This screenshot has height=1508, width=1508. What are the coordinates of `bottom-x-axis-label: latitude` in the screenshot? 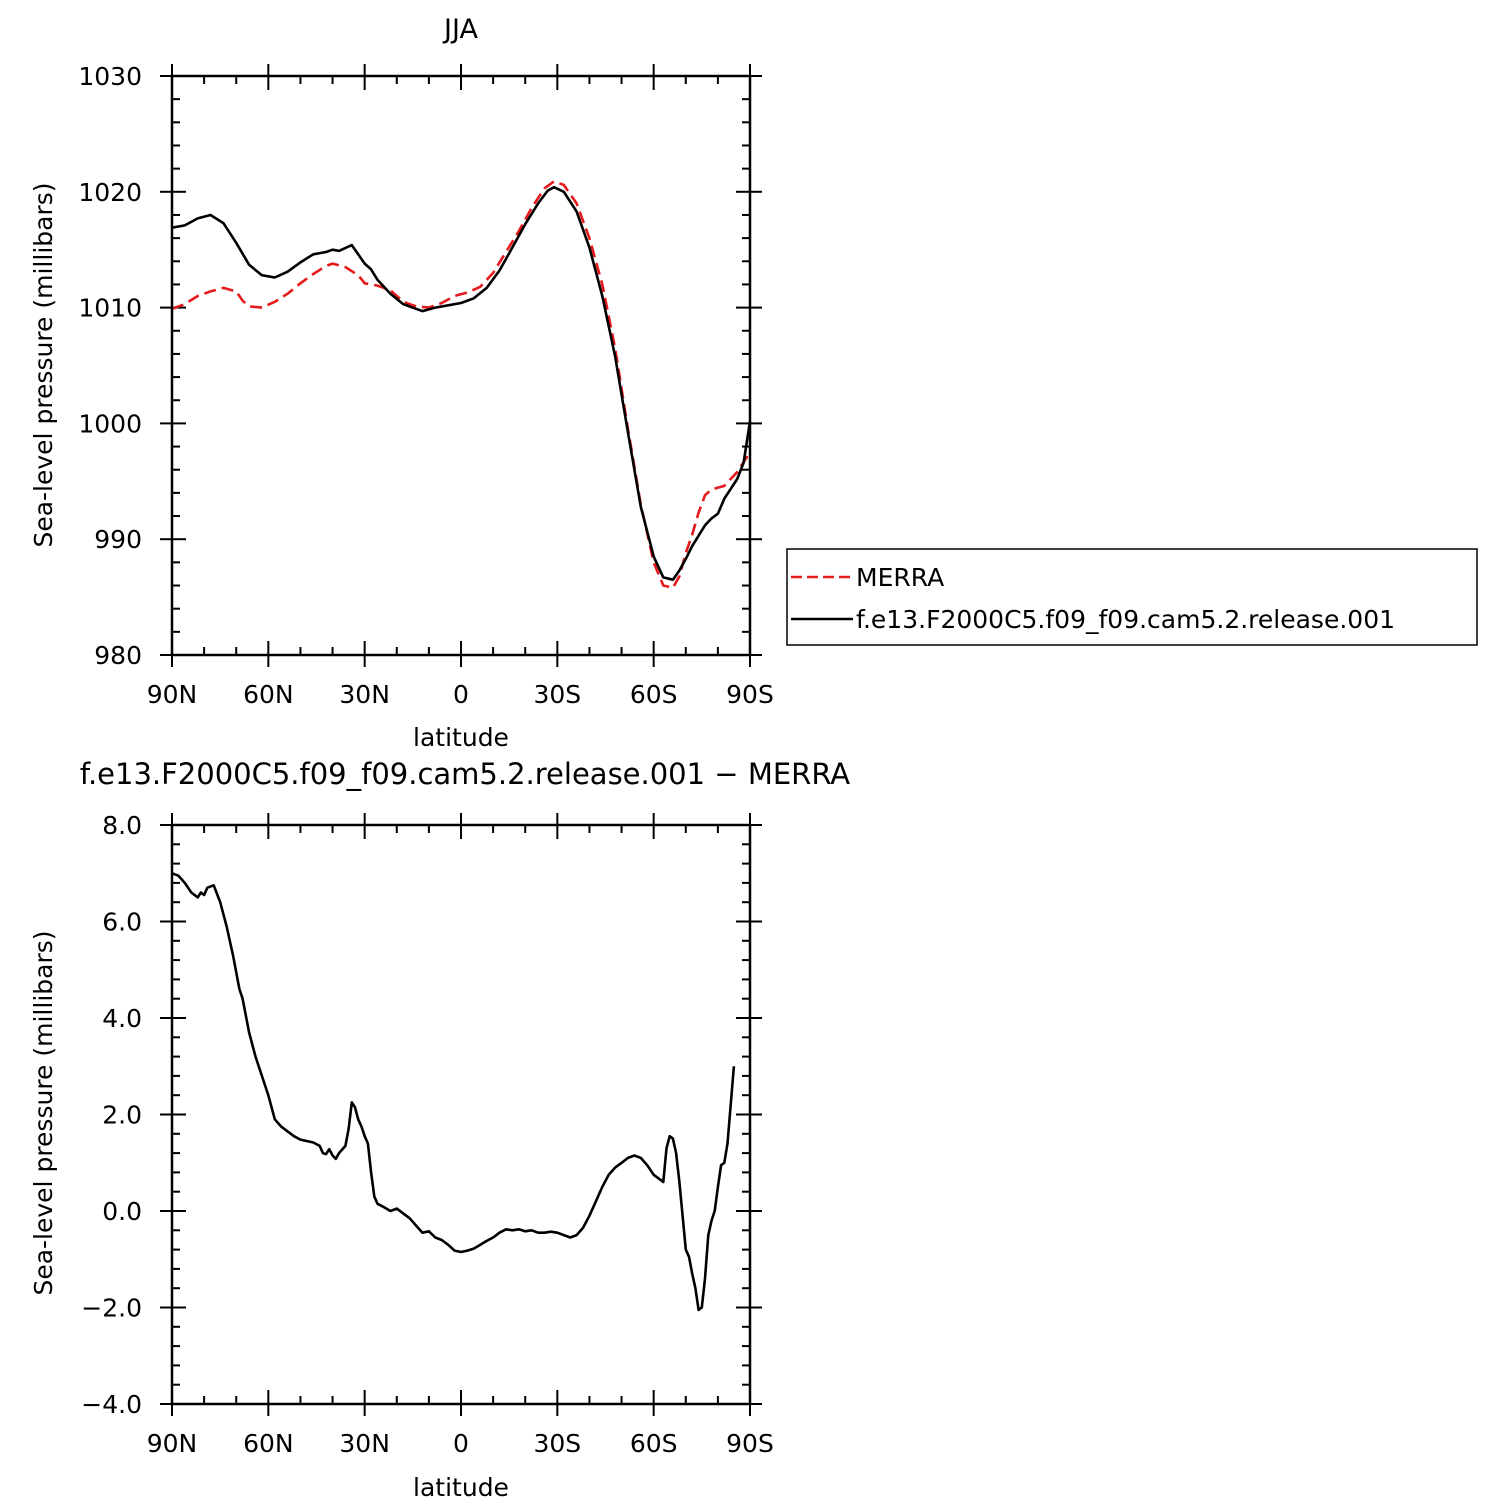 It's located at (461, 1487).